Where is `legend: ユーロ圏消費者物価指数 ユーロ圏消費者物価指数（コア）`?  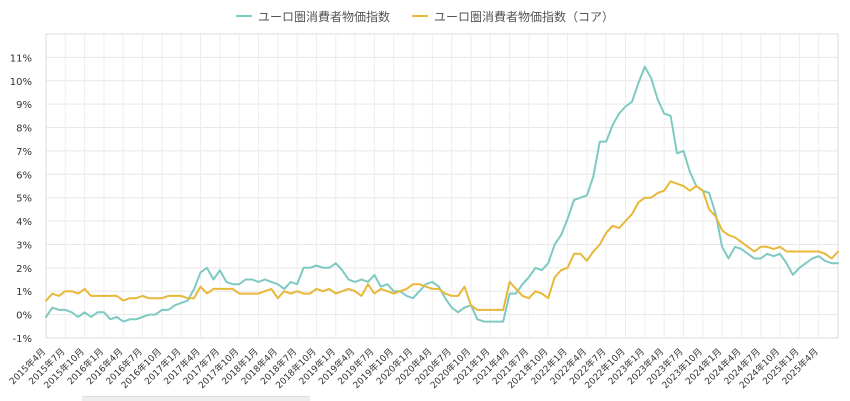
legend: ユーロ圏消費者物価指数 ユーロ圏消費者物価指数（コア） is located at coordinates (425, 16).